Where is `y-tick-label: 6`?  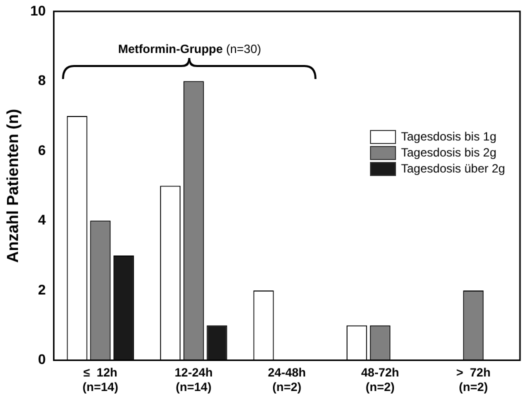 y-tick-label: 6 is located at coordinates (42, 150).